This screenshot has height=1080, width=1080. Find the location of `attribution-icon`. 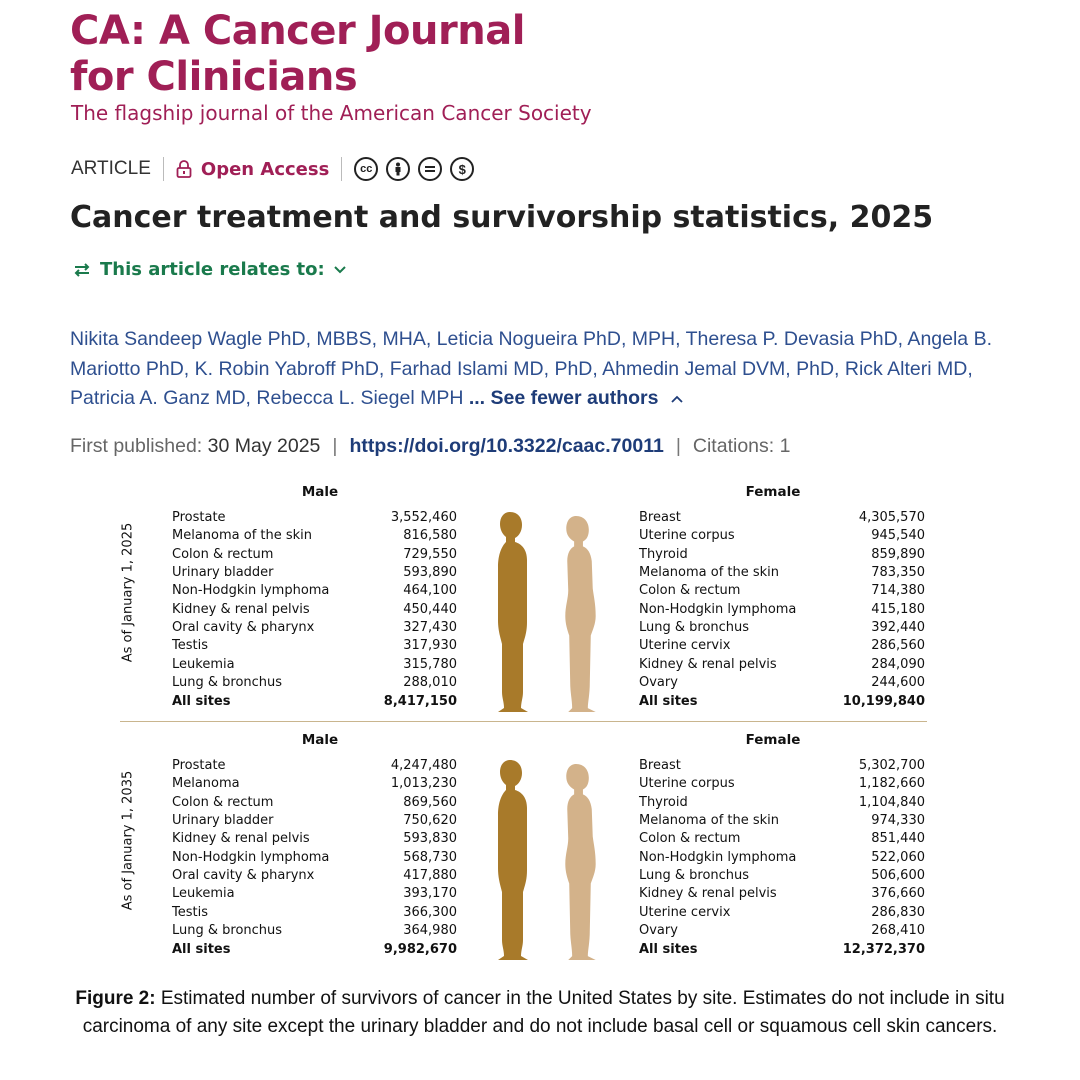

attribution-icon is located at coordinates (398, 169).